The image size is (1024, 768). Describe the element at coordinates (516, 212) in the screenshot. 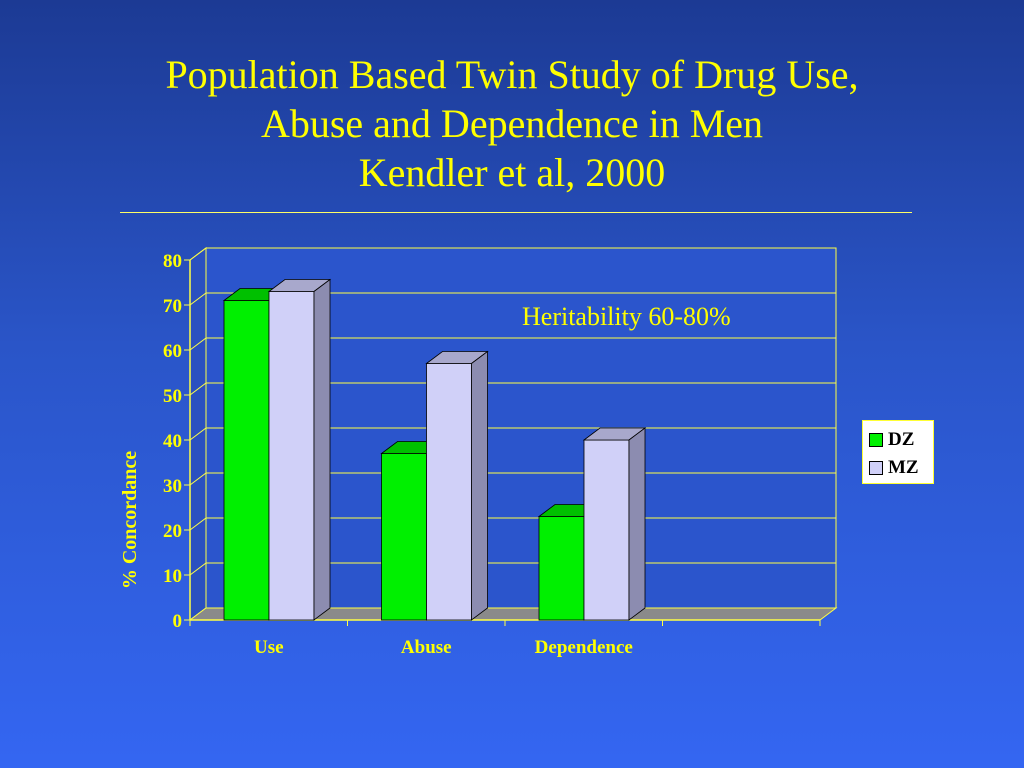

I see `title-underline` at that location.